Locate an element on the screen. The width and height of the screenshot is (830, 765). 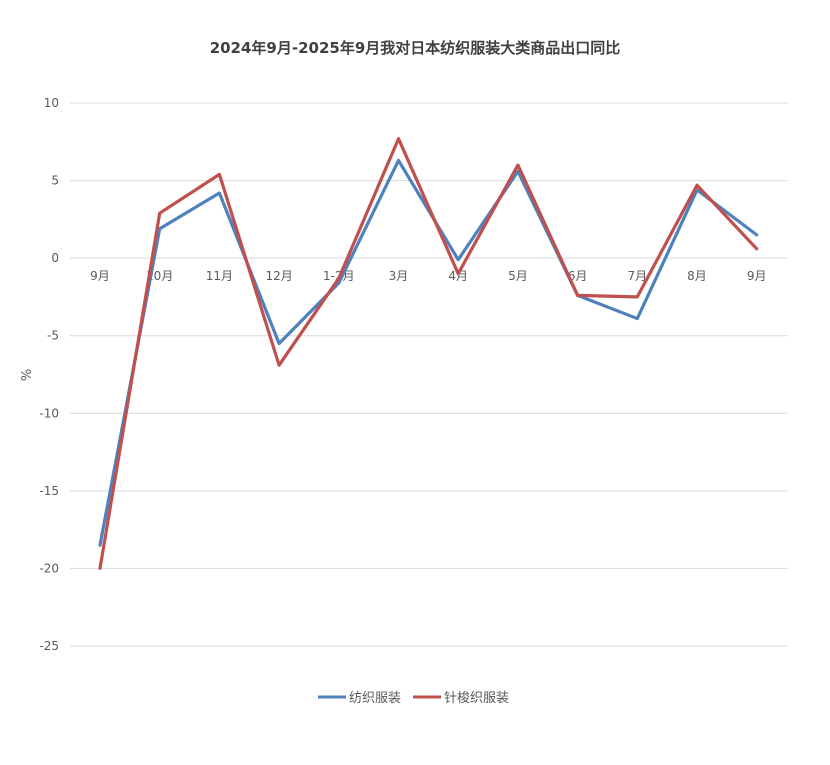
x-tick-label: 8月 is located at coordinates (697, 276).